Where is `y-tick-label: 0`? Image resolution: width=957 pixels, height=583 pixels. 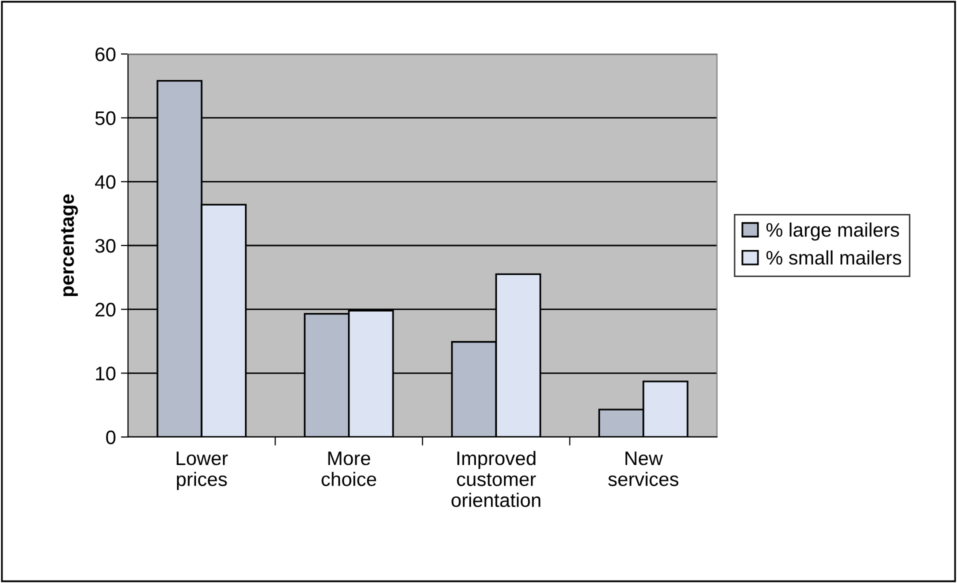 y-tick-label: 0 is located at coordinates (111, 437).